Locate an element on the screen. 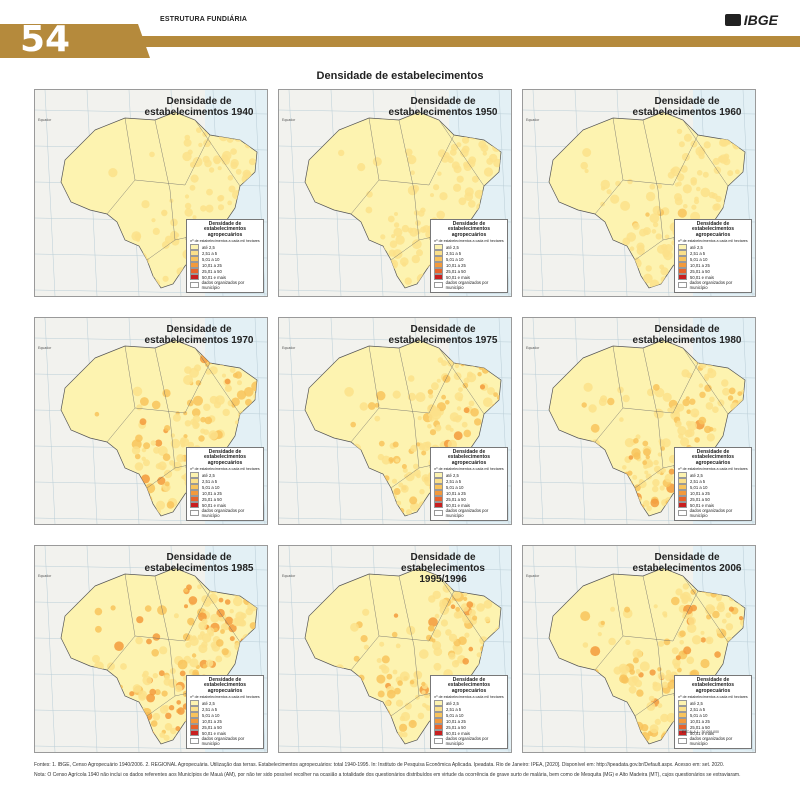  legend-label: 10,01 a 25 is located at coordinates (700, 265).